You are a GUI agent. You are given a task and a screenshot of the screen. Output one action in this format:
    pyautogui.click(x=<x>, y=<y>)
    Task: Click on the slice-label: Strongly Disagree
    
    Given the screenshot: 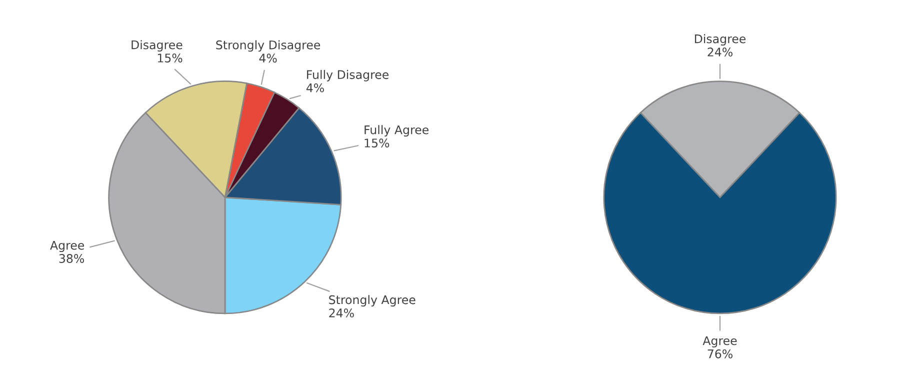 What is the action you would take?
    pyautogui.click(x=268, y=46)
    